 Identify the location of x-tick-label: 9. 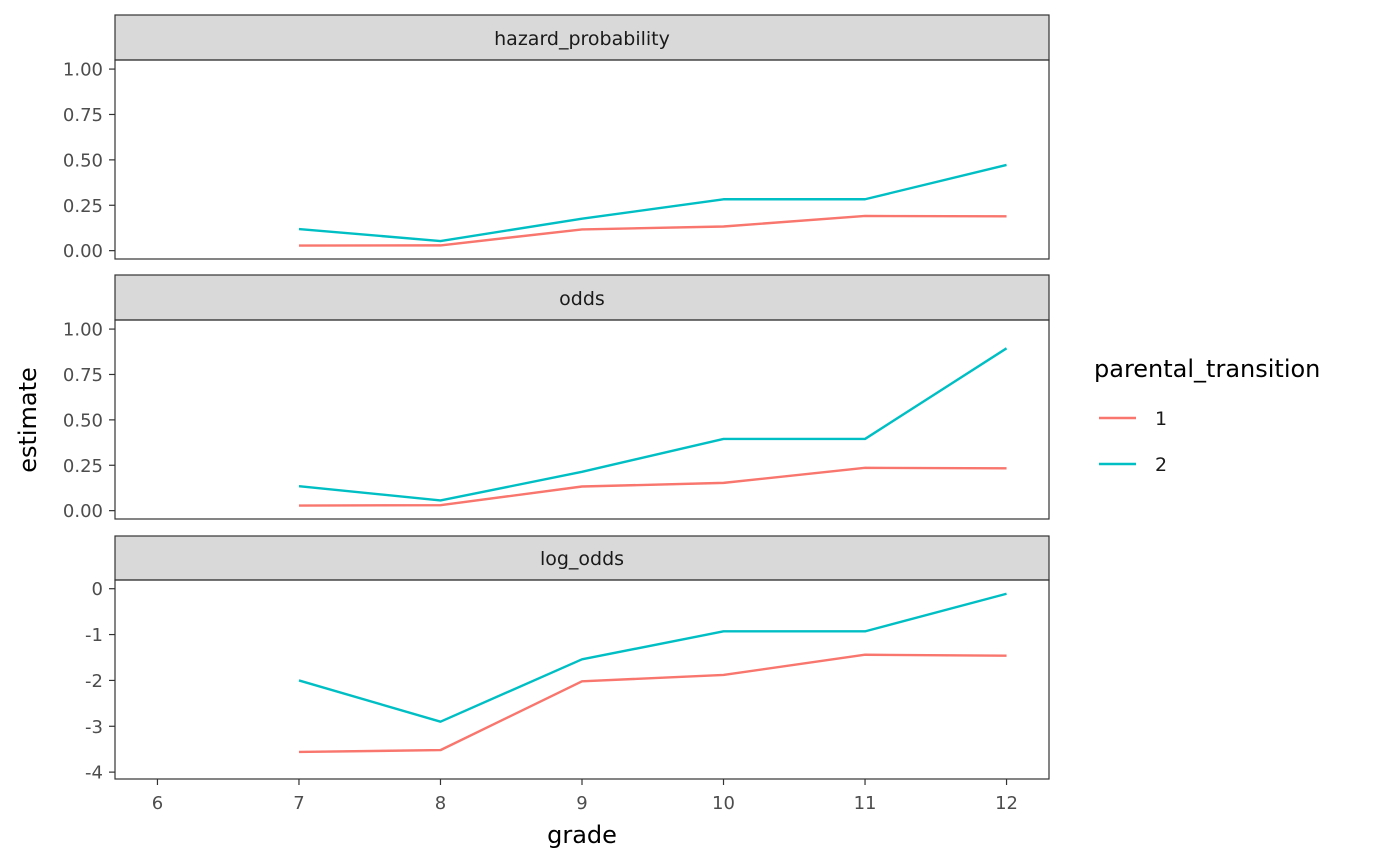
(581, 803).